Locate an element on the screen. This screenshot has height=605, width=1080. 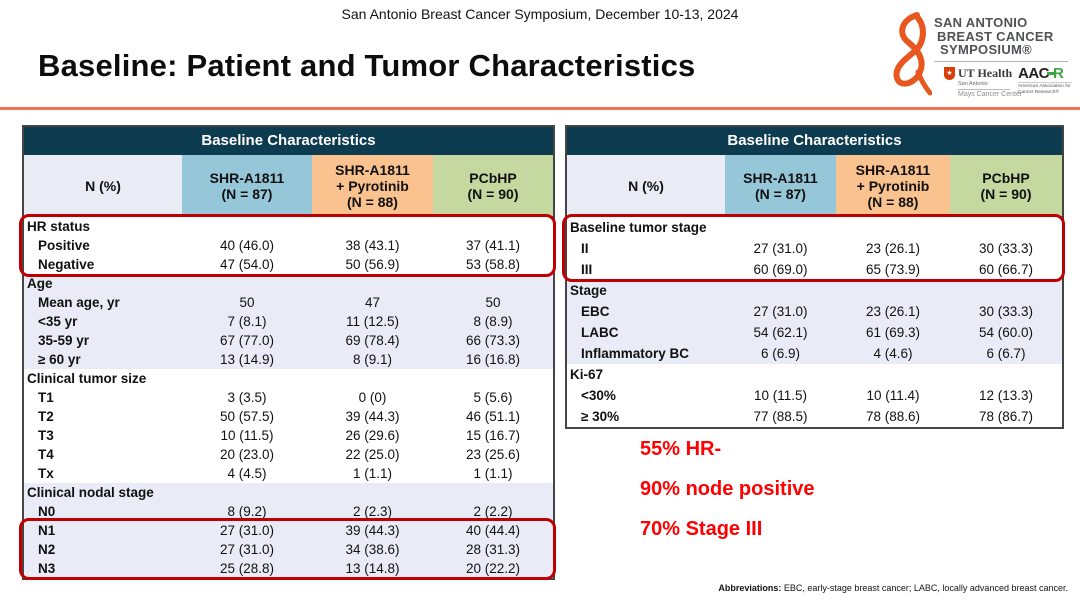
row-label: N2 is located at coordinates (47, 549).